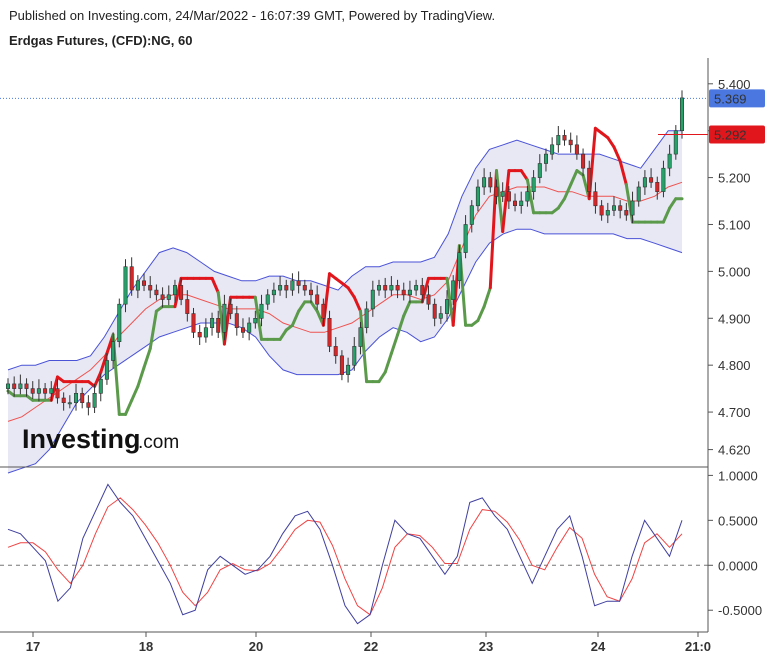 The image size is (776, 661). I want to click on price-tick-label: 5.200, so click(734, 178).